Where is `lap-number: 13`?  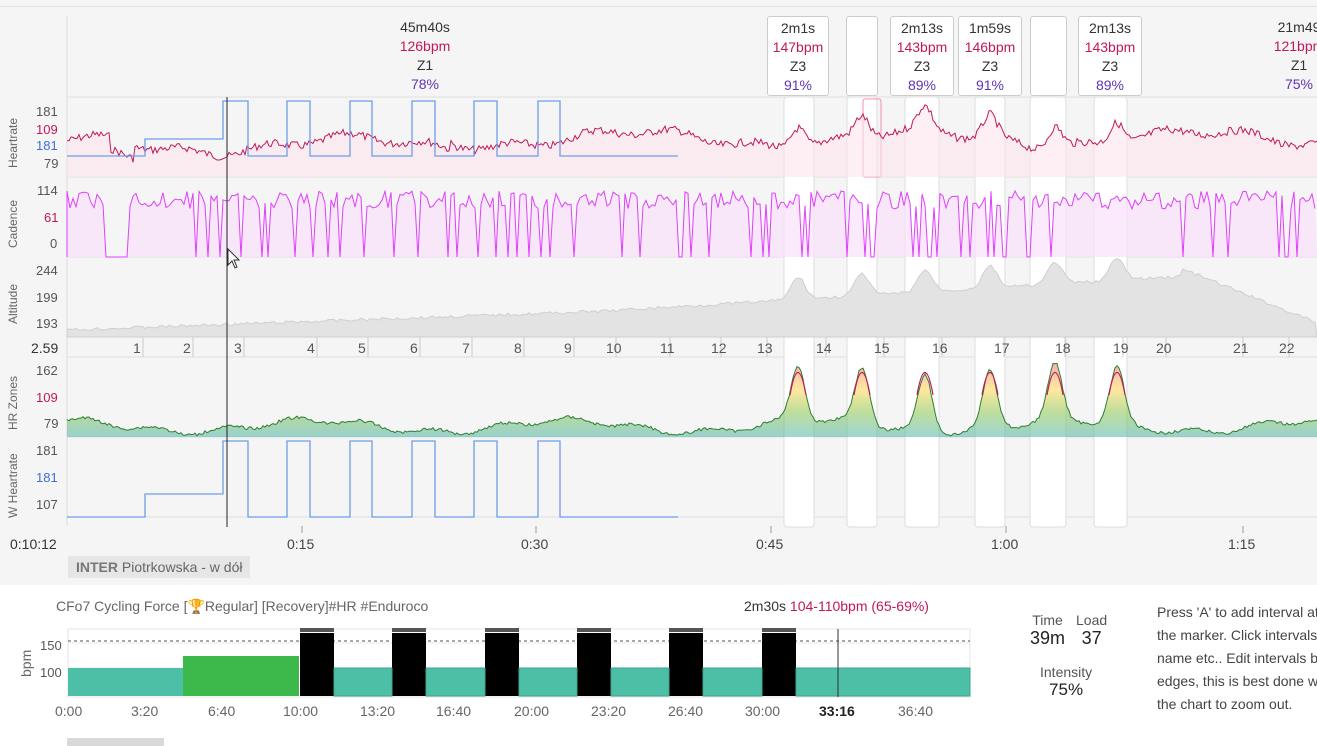 lap-number: 13 is located at coordinates (765, 348).